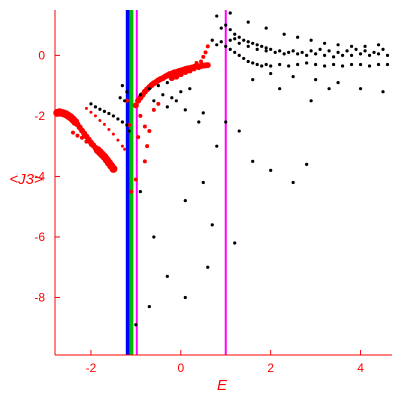  What do you see at coordinates (91, 368) in the screenshot?
I see `x-tick-label: -2` at bounding box center [91, 368].